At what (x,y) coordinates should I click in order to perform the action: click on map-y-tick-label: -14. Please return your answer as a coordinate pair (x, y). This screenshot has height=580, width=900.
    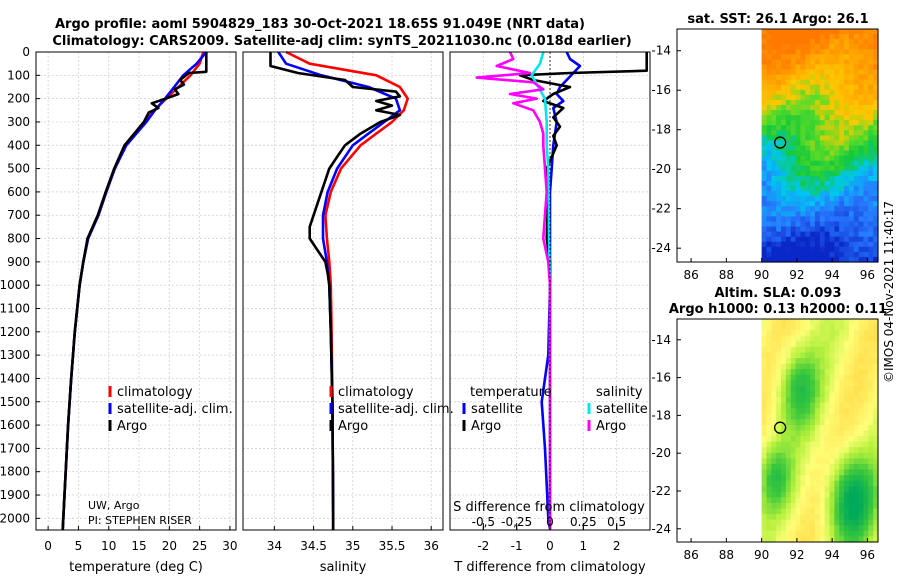
    Looking at the image, I should click on (661, 51).